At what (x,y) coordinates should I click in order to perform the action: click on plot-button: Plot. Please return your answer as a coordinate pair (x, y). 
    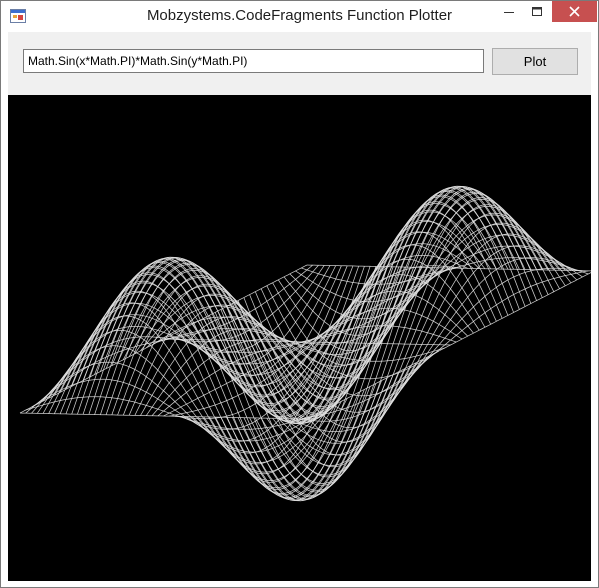
    Looking at the image, I should click on (535, 61).